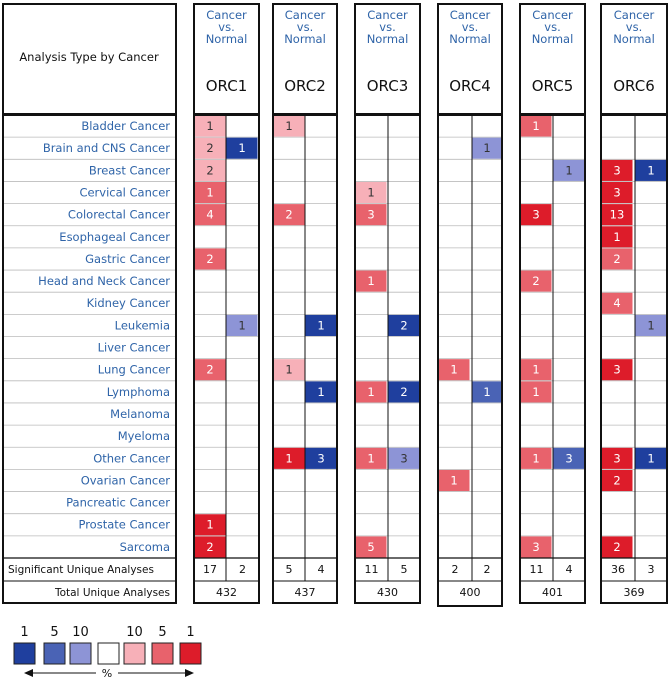  I want to click on cancer-label-brain-and-cns-cancer: Brain and CNS Cancer, so click(106, 148).